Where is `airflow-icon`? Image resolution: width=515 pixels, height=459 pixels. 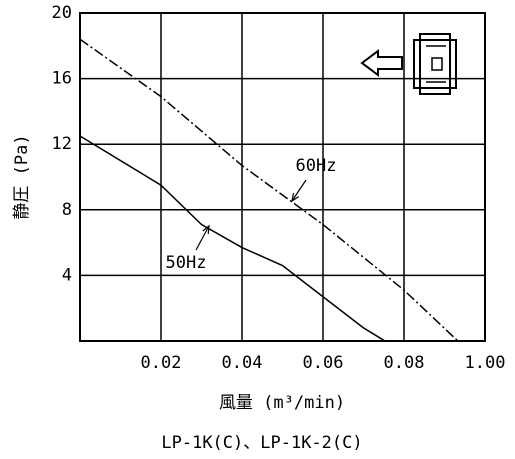
airflow-icon is located at coordinates (408, 64).